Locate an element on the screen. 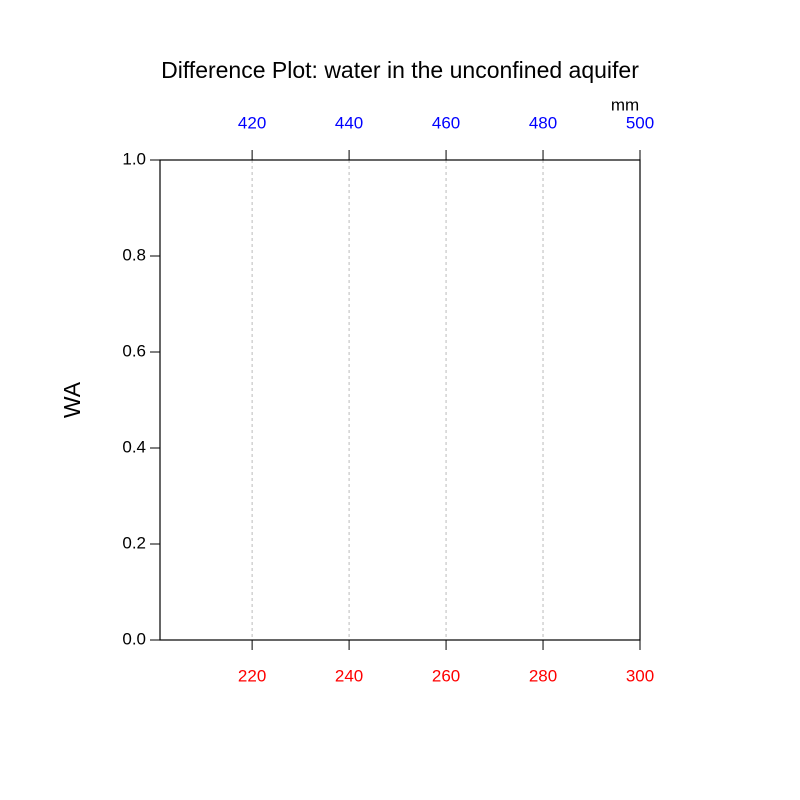  x-tick-label: 260 is located at coordinates (446, 675).